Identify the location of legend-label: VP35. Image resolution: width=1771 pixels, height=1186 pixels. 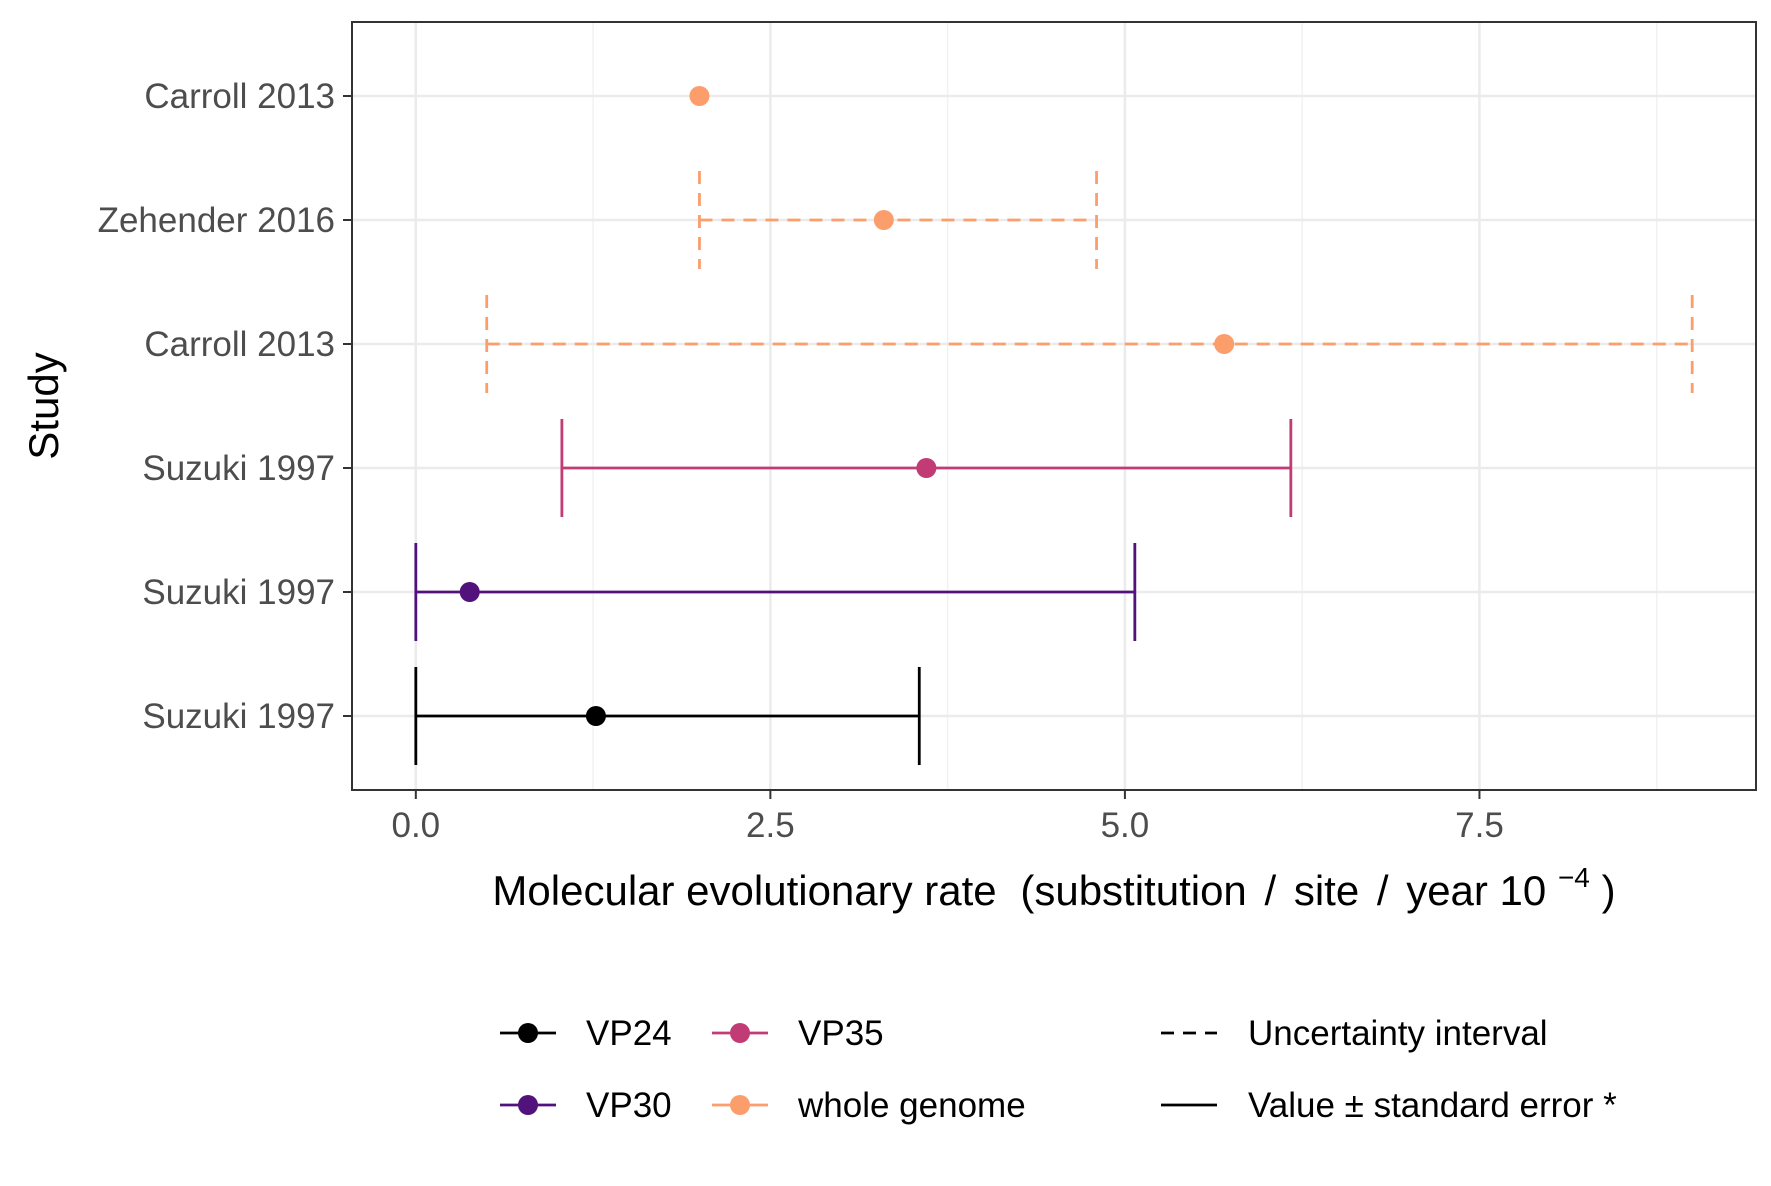
(841, 1033).